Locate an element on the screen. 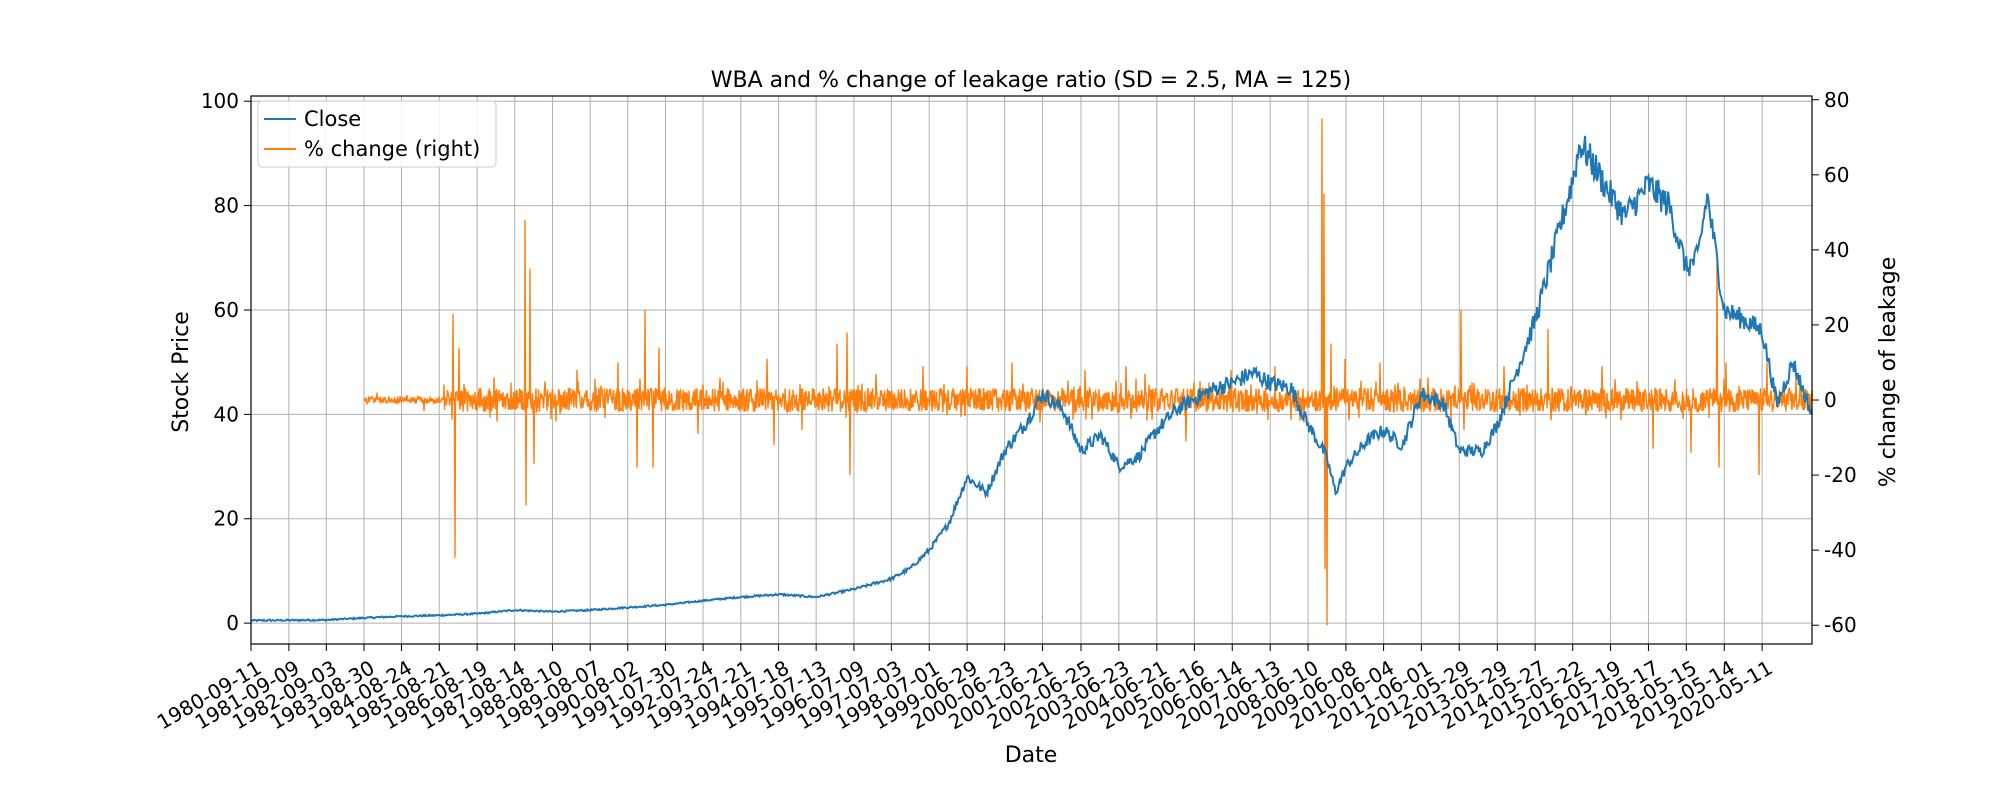  y2-tick-label: -20 is located at coordinates (1840, 475).